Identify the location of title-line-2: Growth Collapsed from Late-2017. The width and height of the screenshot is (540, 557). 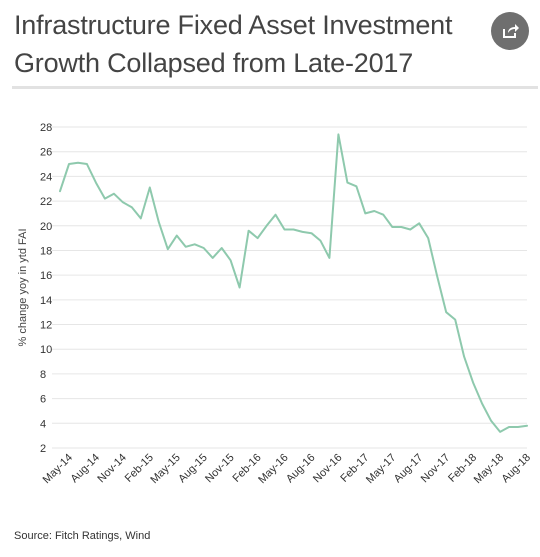
(214, 63).